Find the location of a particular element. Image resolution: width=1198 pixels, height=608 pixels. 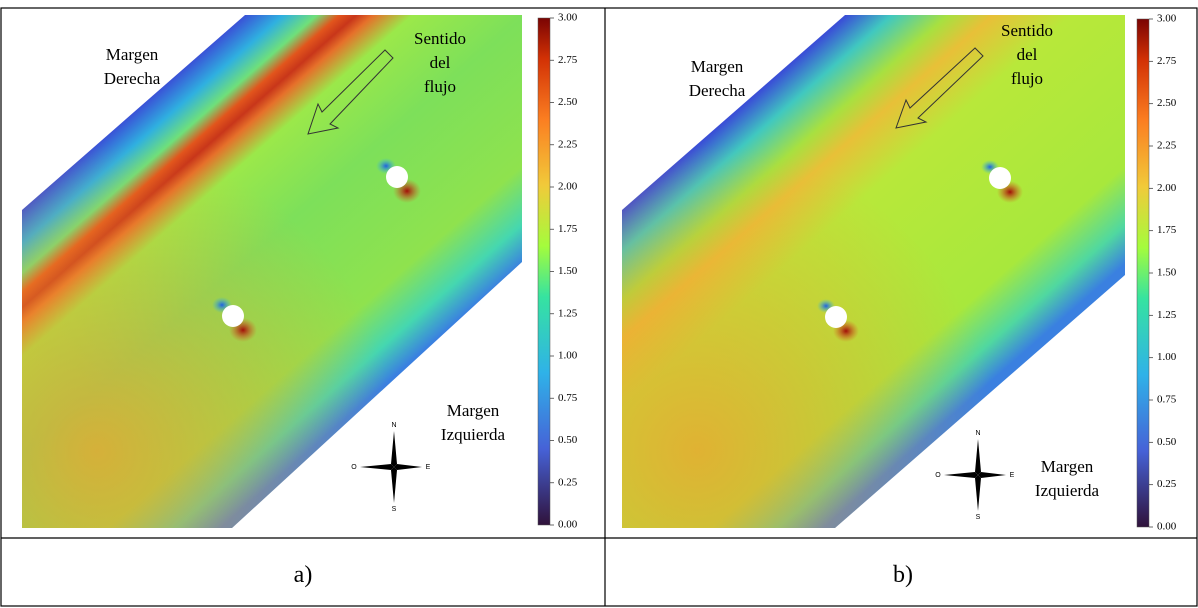

caption: b) is located at coordinates (903, 575).